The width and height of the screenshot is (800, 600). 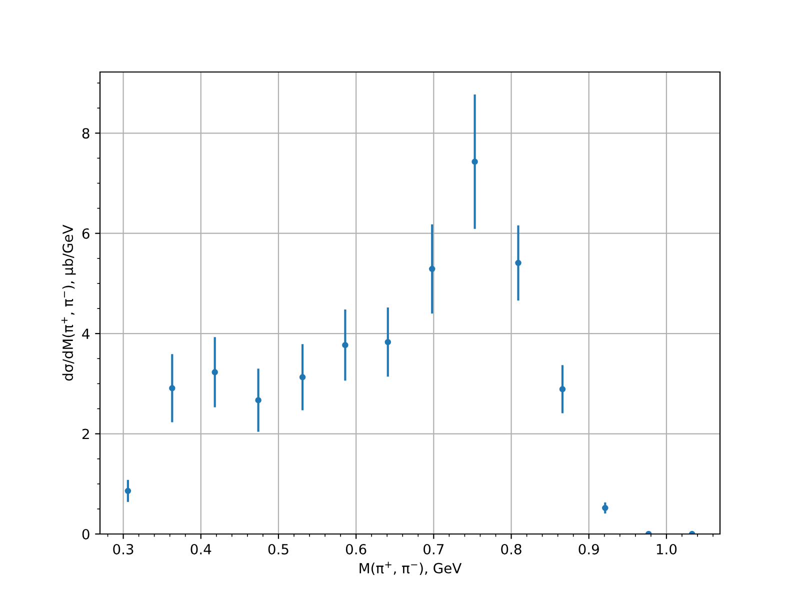 I want to click on y-tick-label: 0, so click(x=86, y=534).